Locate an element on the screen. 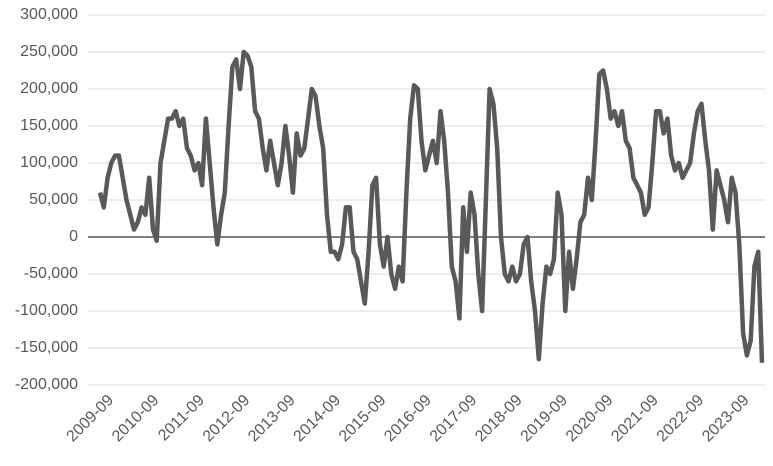 The image size is (773, 466). x-tick-label: 2015-09 is located at coordinates (363, 419).